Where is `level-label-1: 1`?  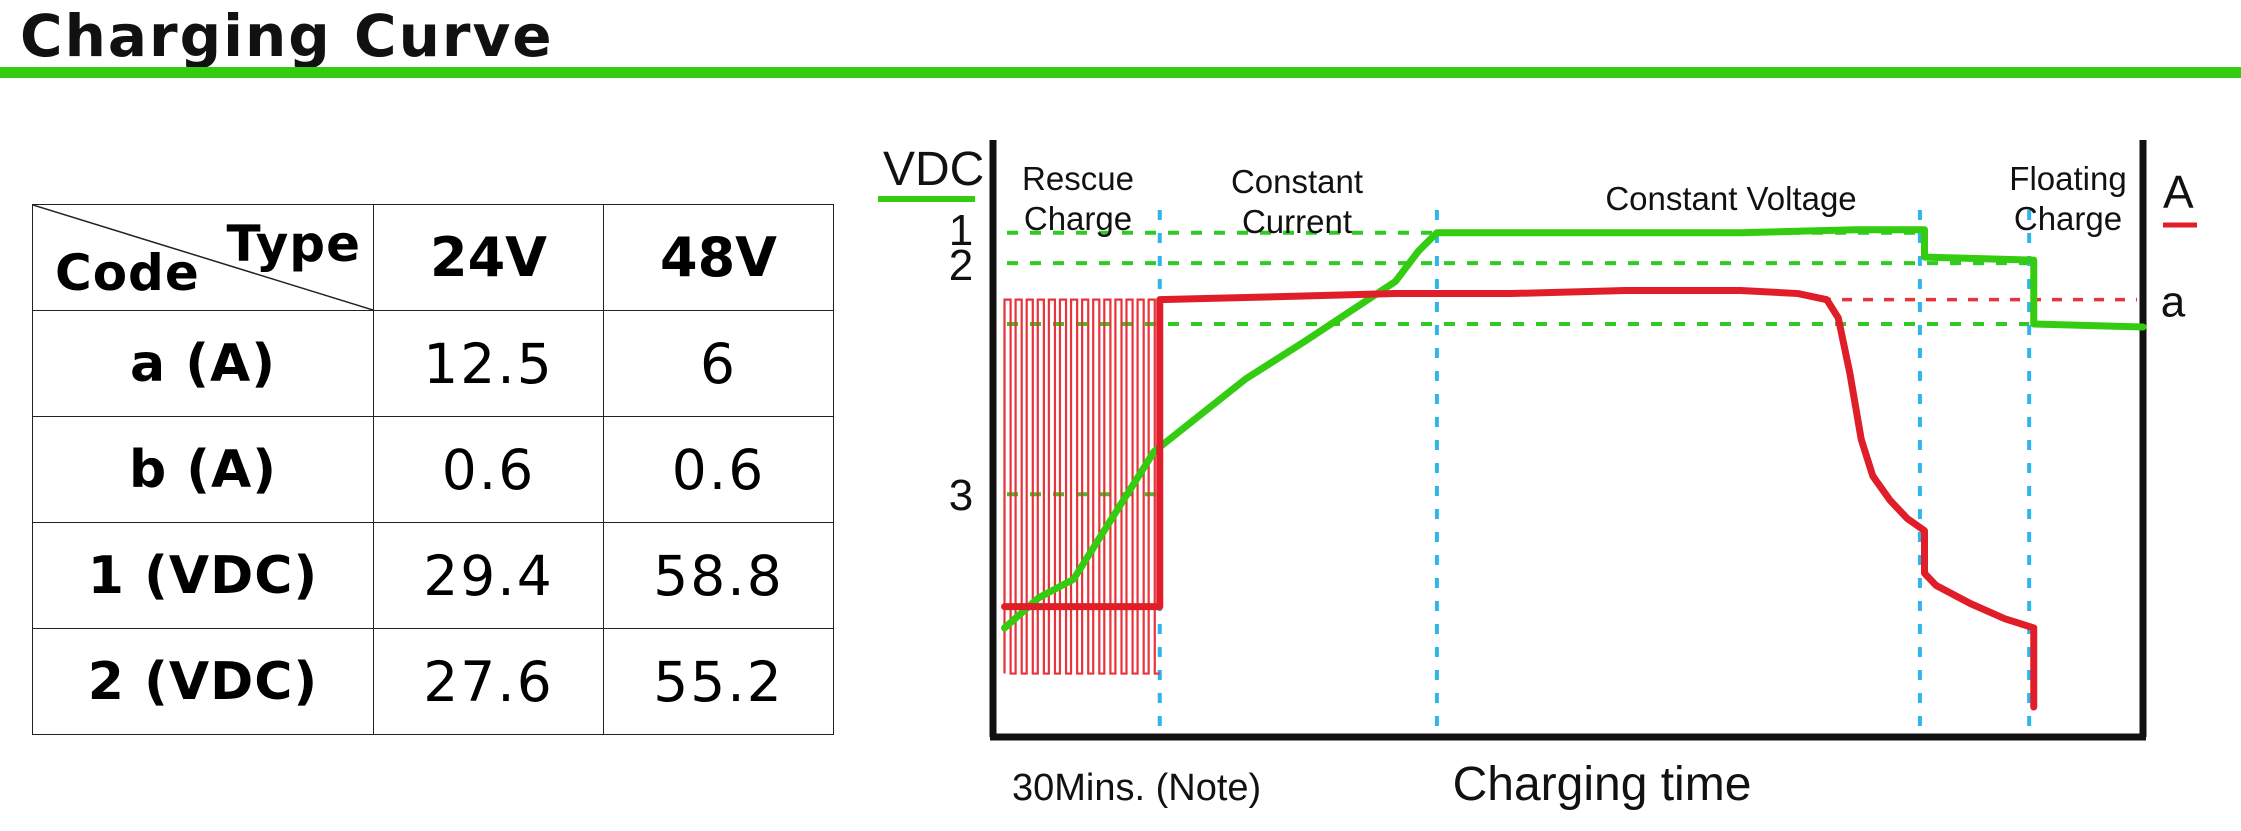 level-label-1: 1 is located at coordinates (961, 230).